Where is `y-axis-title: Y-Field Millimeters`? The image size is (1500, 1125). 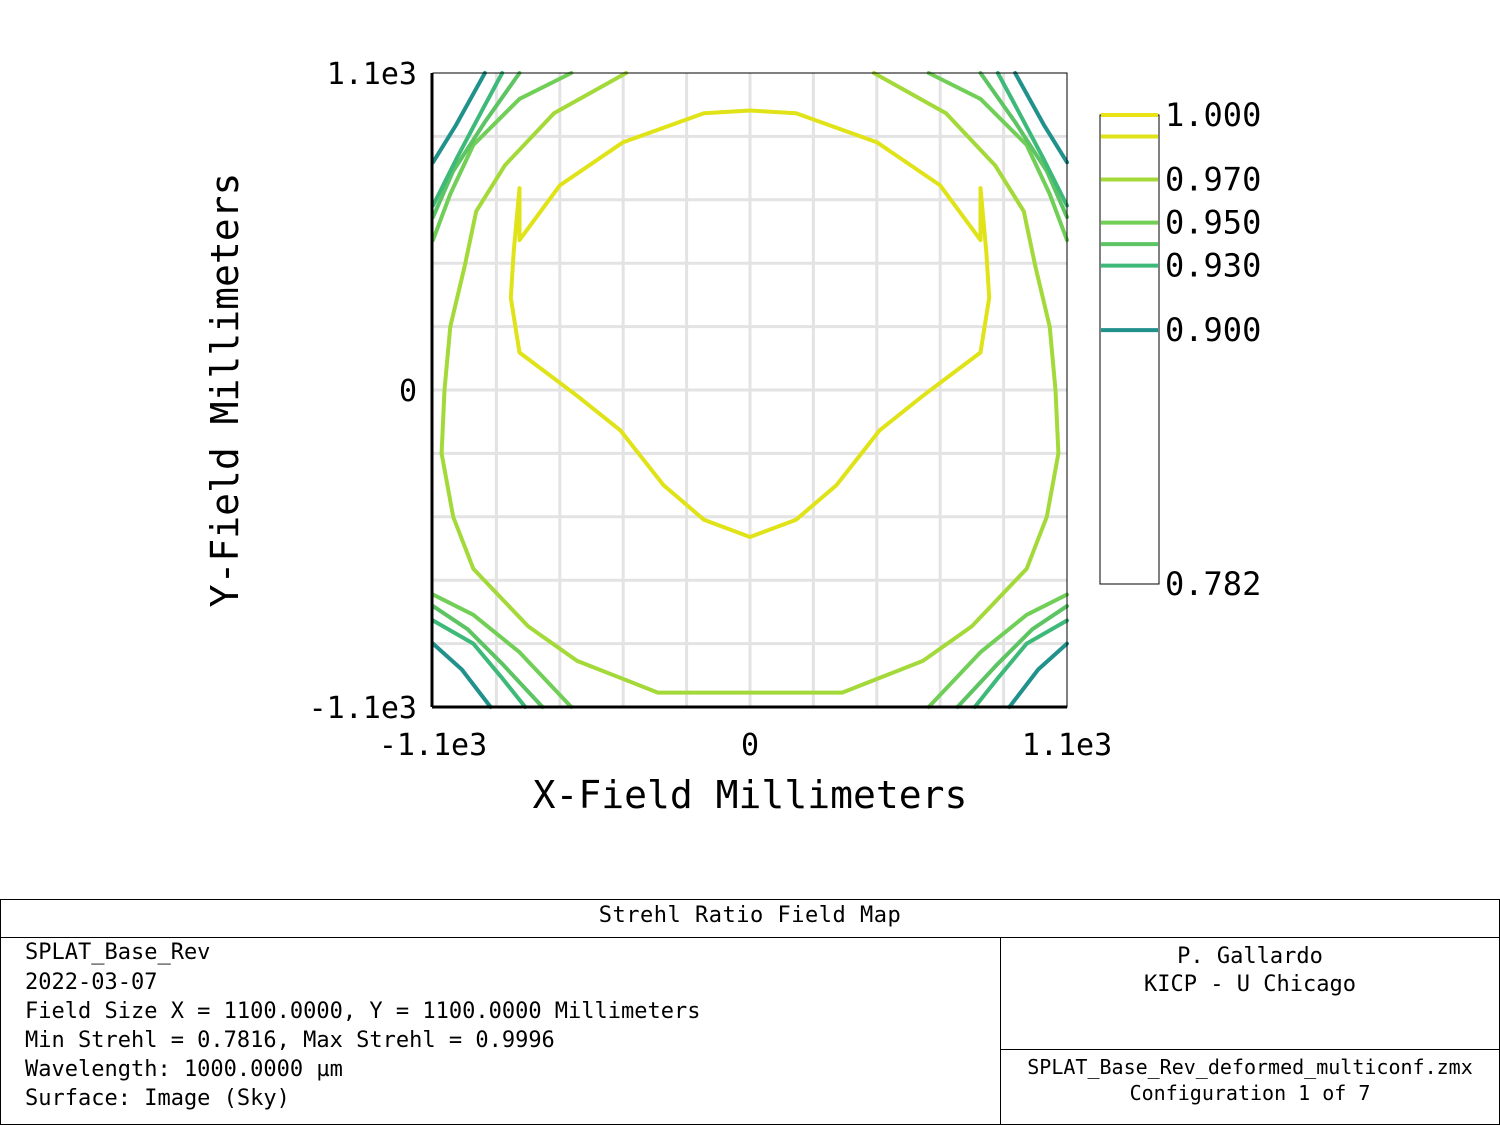
y-axis-title: Y-Field Millimeters is located at coordinates (225, 390).